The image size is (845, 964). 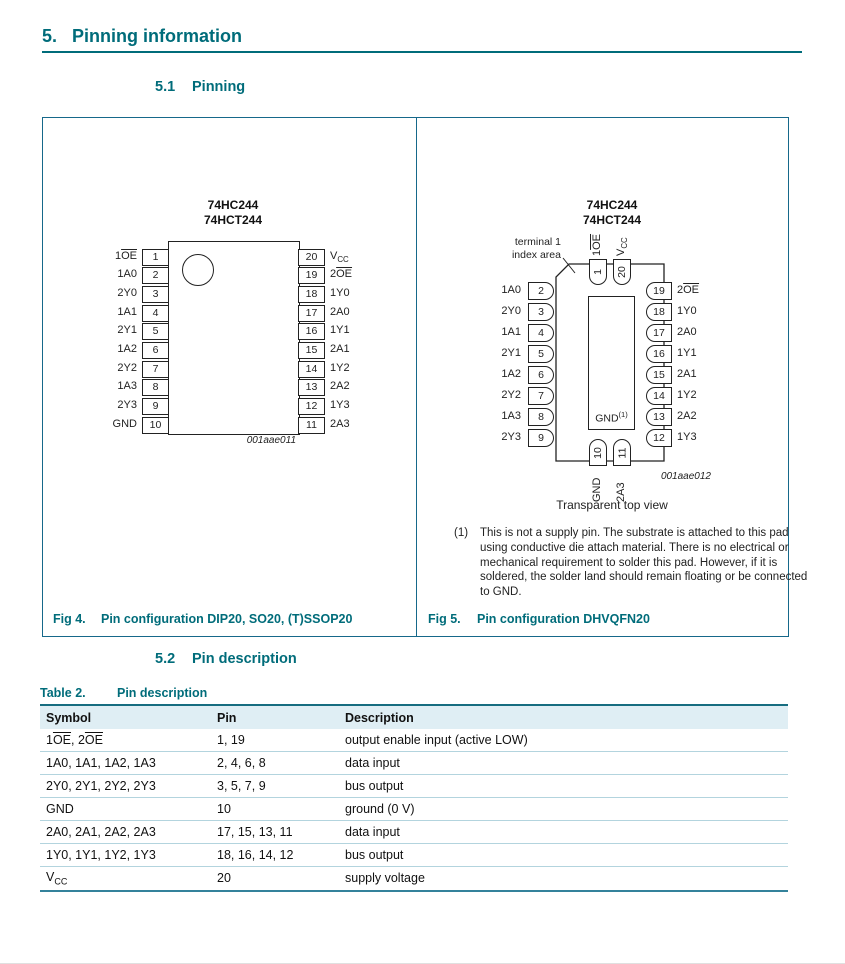 I want to click on cell-description: ground (0 V), so click(x=563, y=809).